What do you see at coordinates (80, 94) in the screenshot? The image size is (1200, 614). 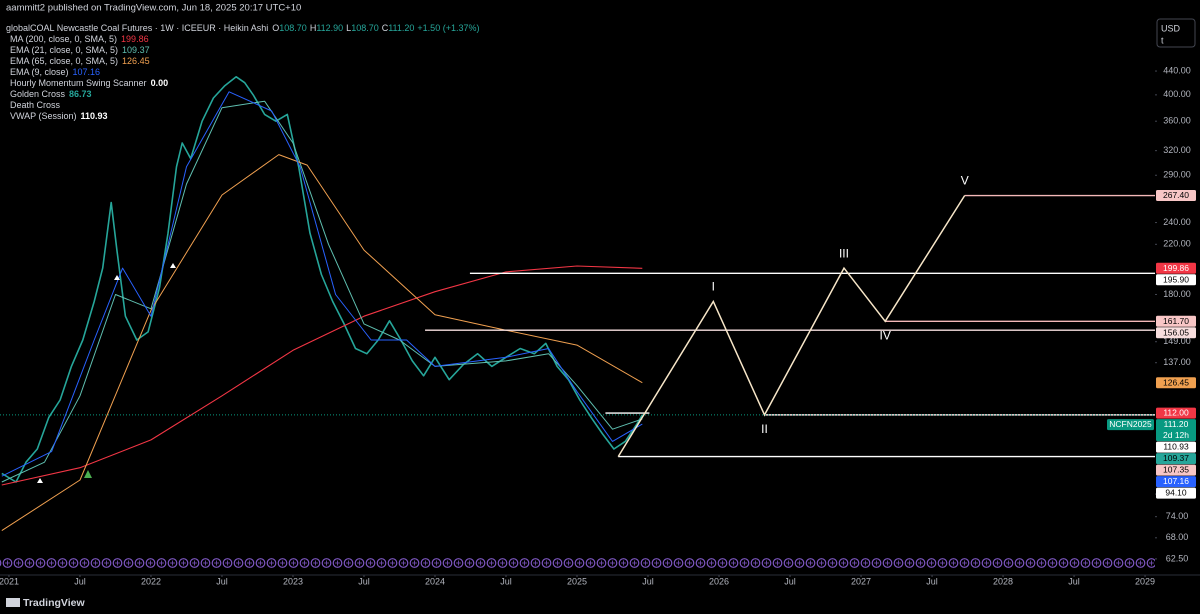 I see `indicator-value: 86.73` at bounding box center [80, 94].